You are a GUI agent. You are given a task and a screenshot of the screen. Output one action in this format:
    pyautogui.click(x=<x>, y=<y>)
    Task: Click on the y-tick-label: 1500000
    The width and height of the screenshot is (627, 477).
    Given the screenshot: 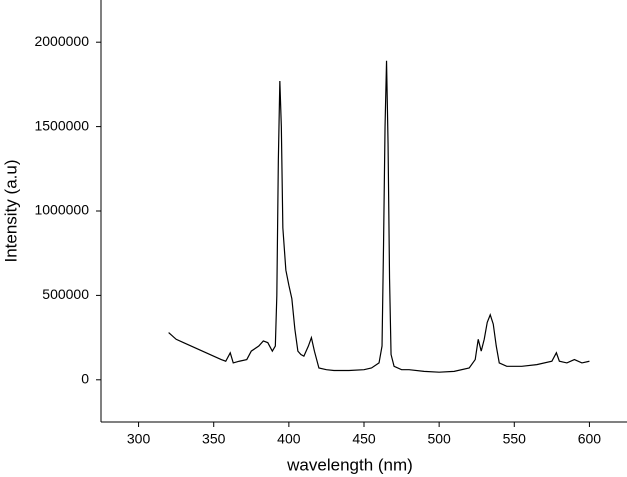 What is the action you would take?
    pyautogui.click(x=61, y=125)
    